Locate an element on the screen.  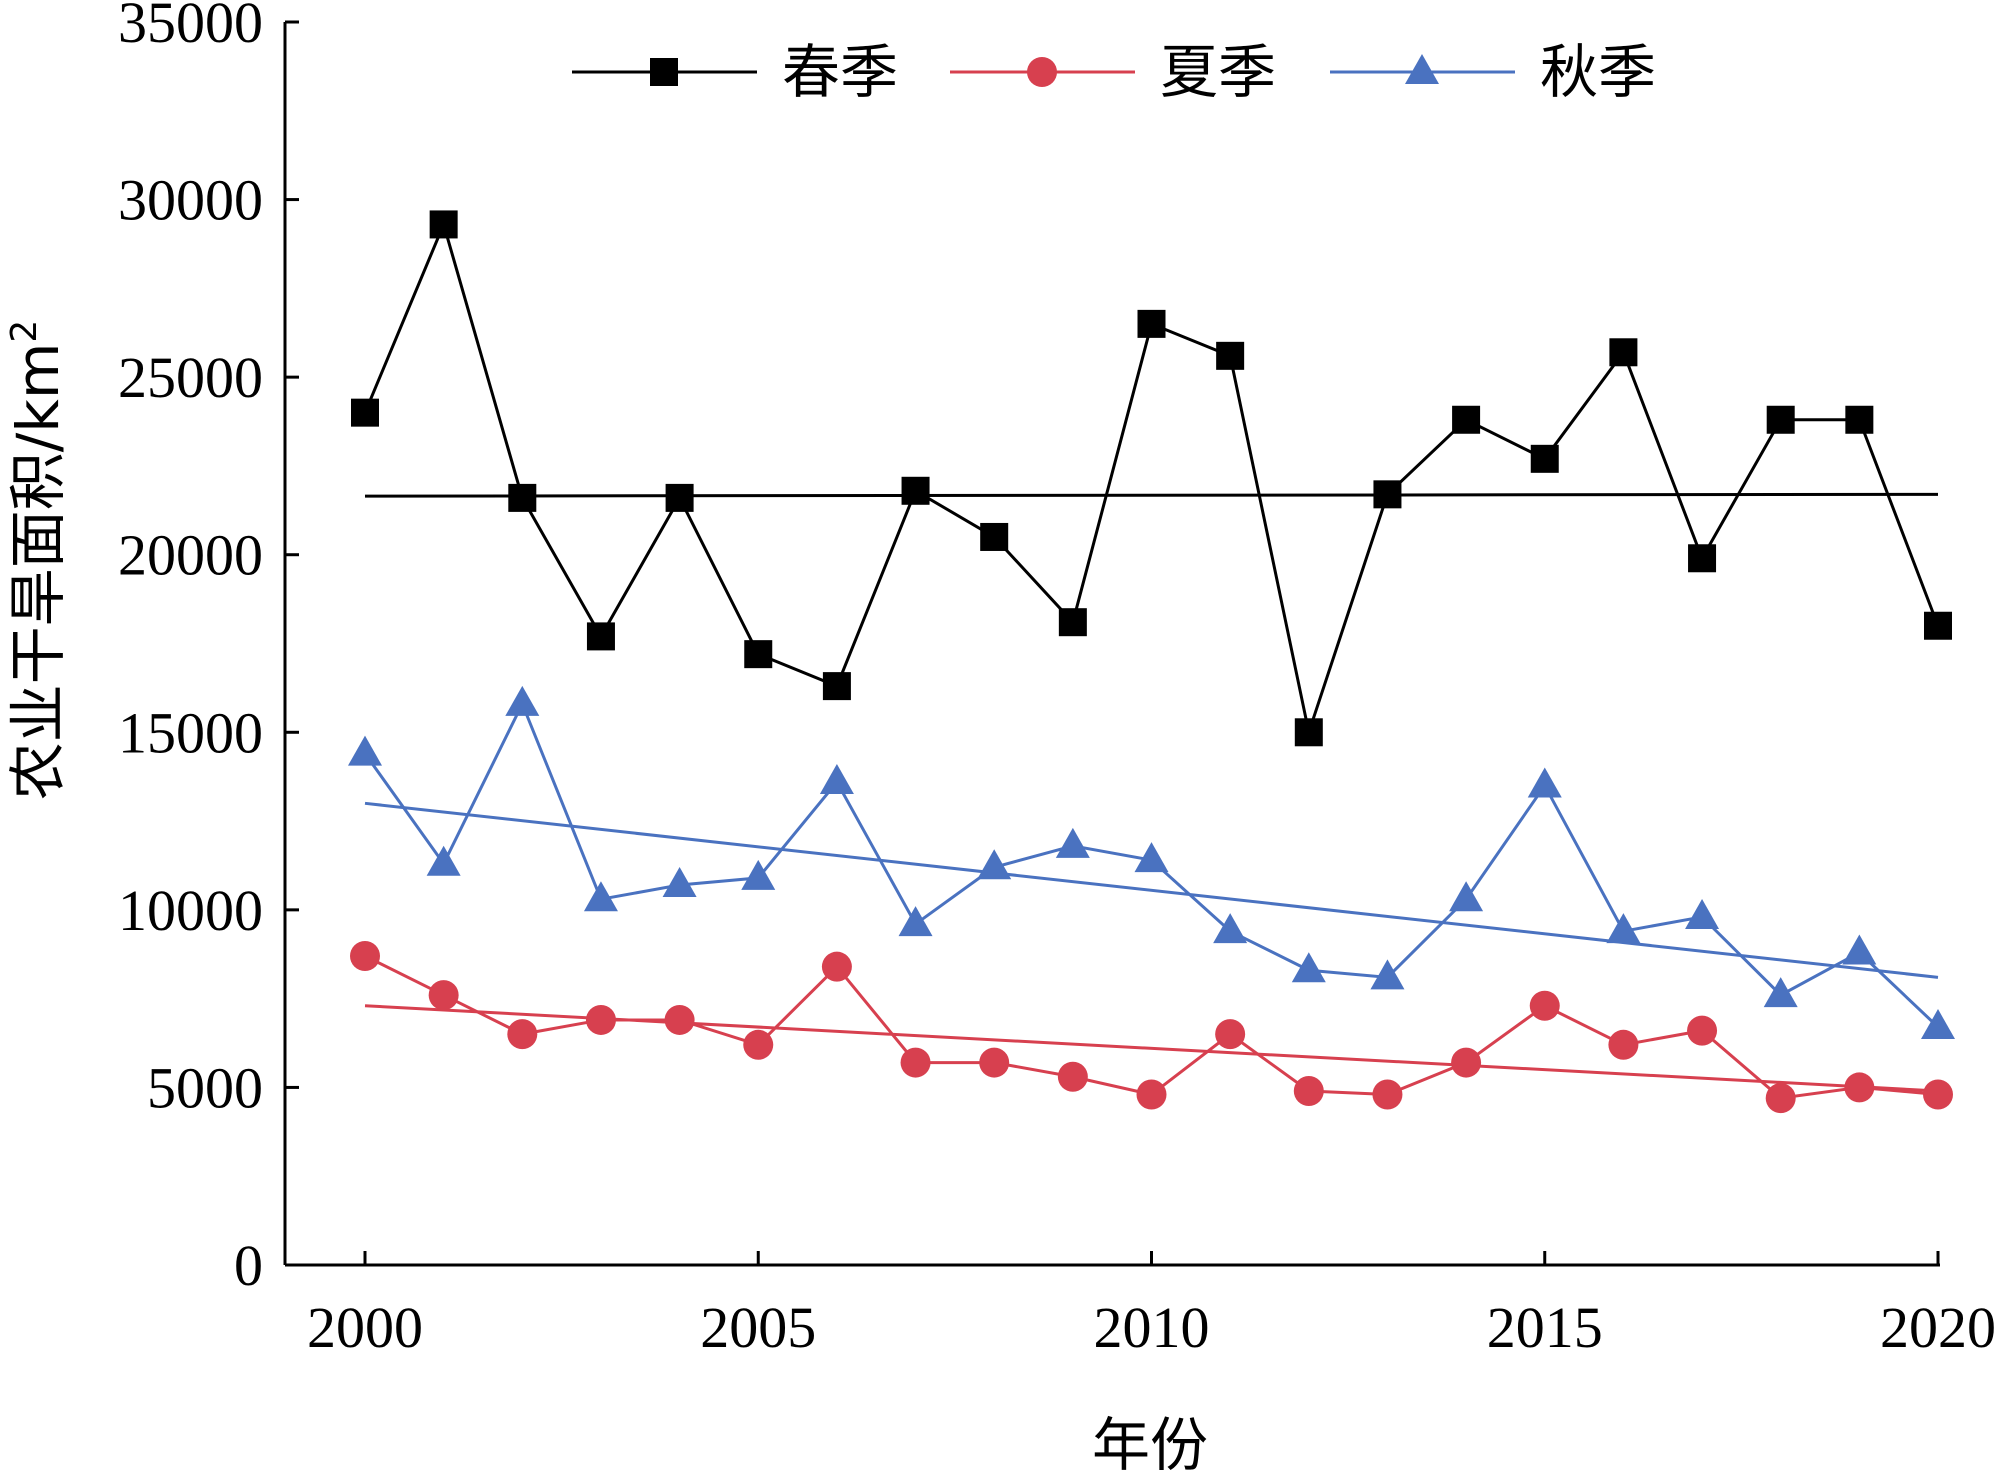
x-tick-label: 2005 is located at coordinates (758, 1327).